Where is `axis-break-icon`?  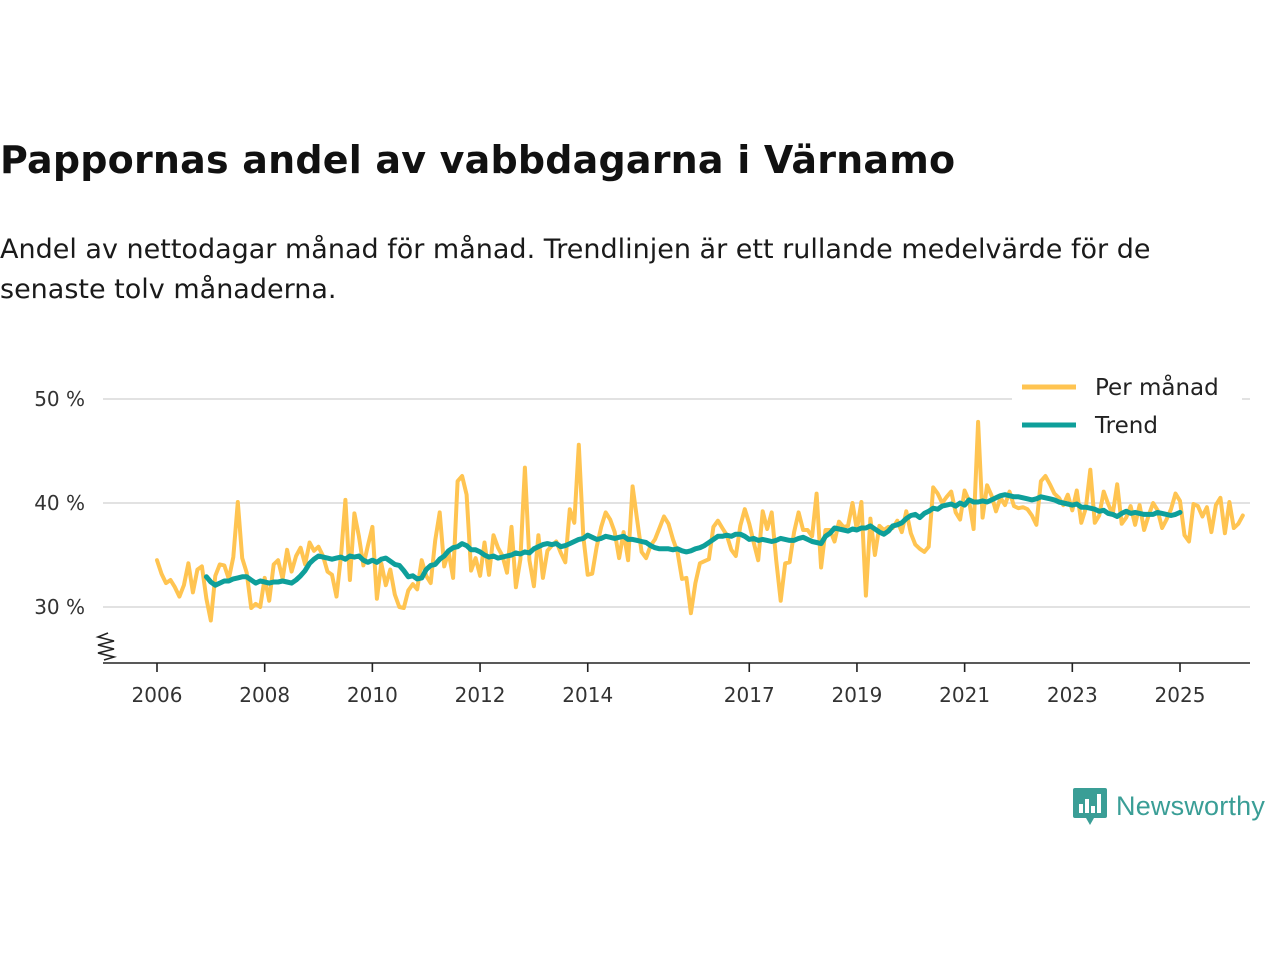
axis-break-icon is located at coordinates (106, 646).